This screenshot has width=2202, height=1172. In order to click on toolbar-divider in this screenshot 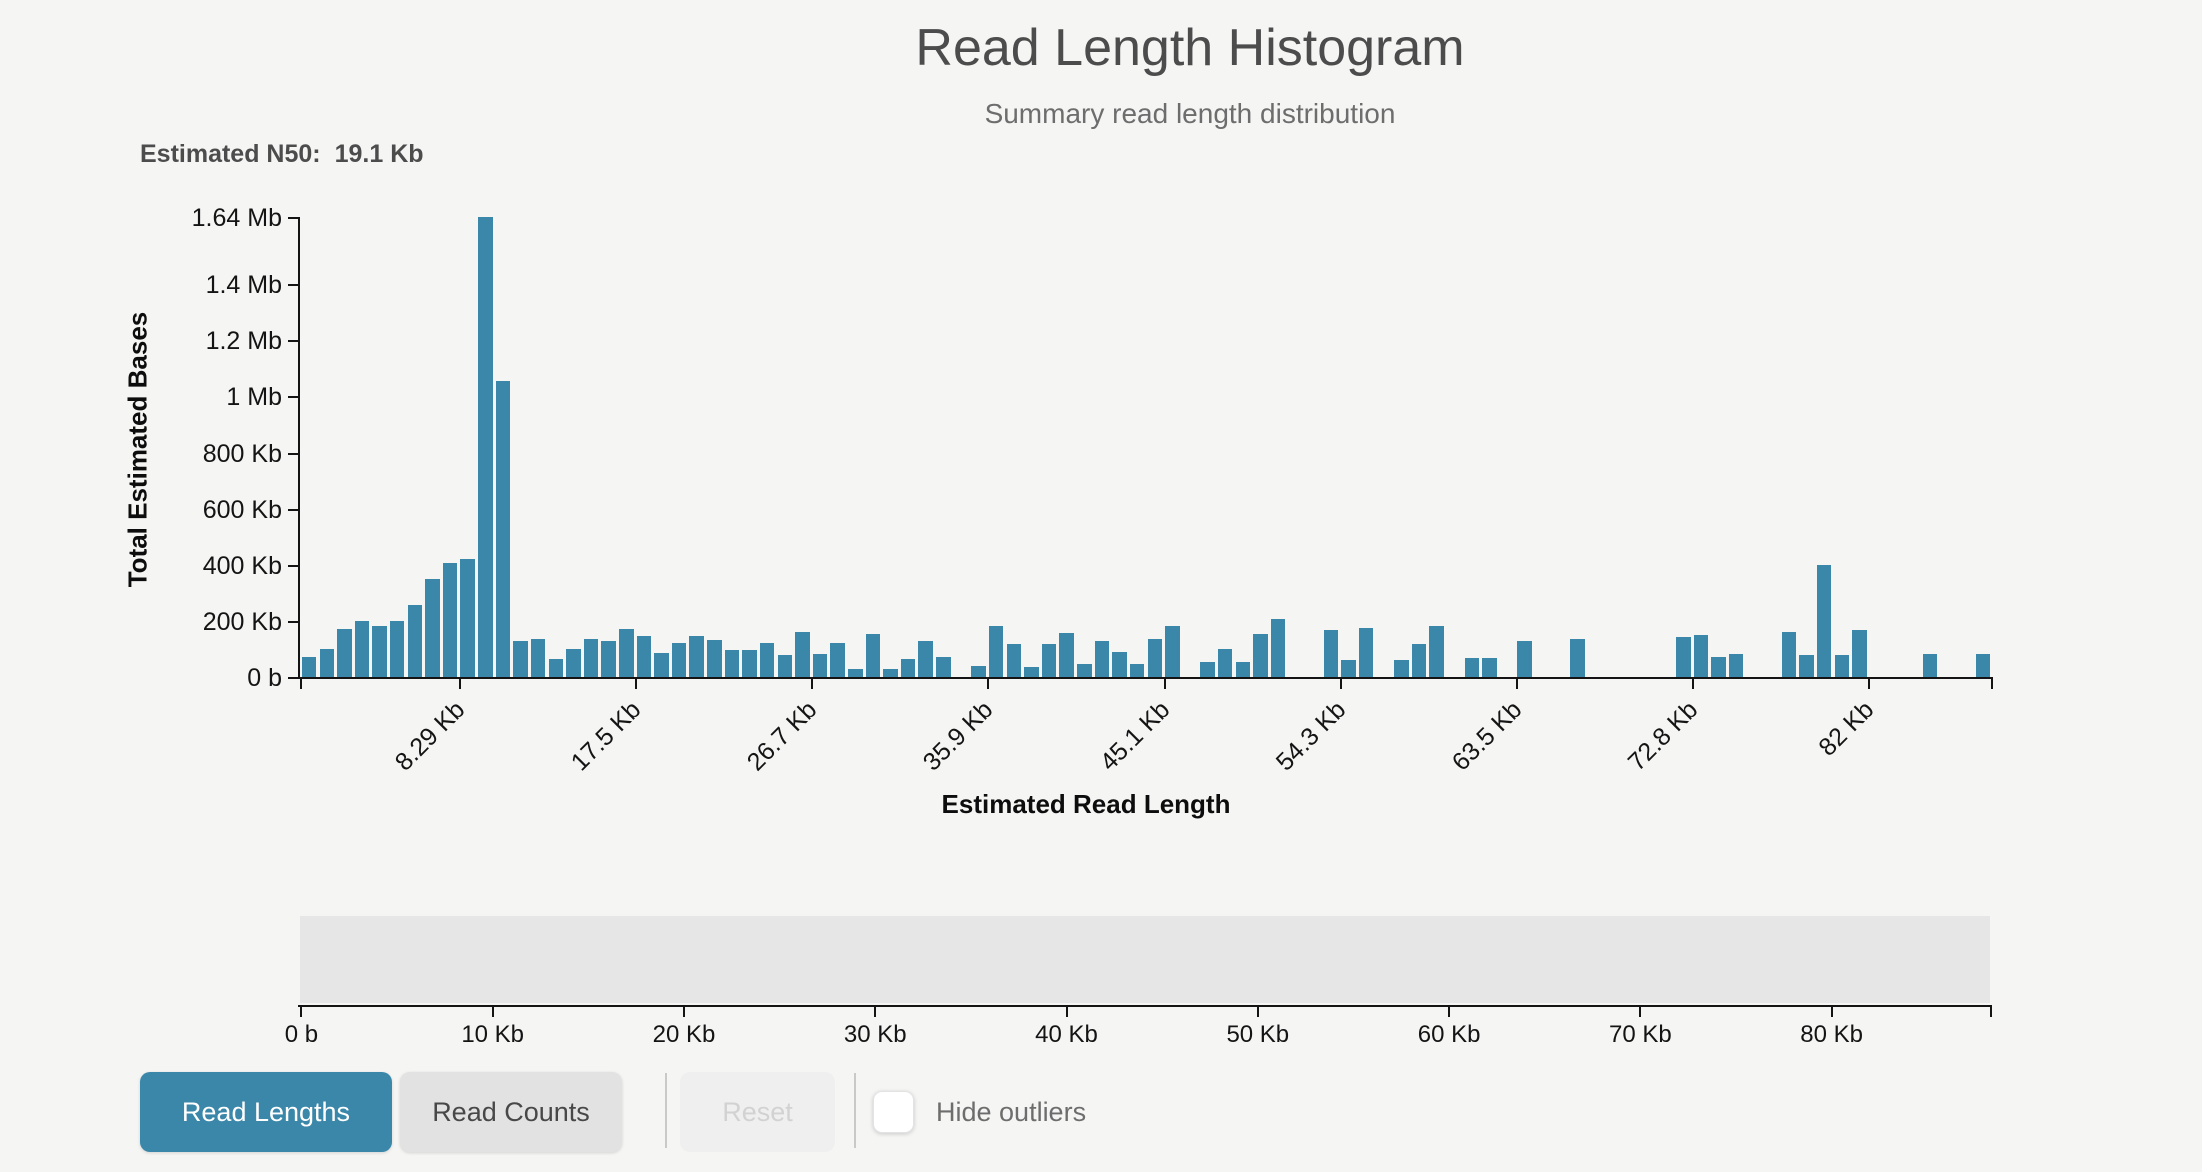, I will do `click(855, 1110)`.